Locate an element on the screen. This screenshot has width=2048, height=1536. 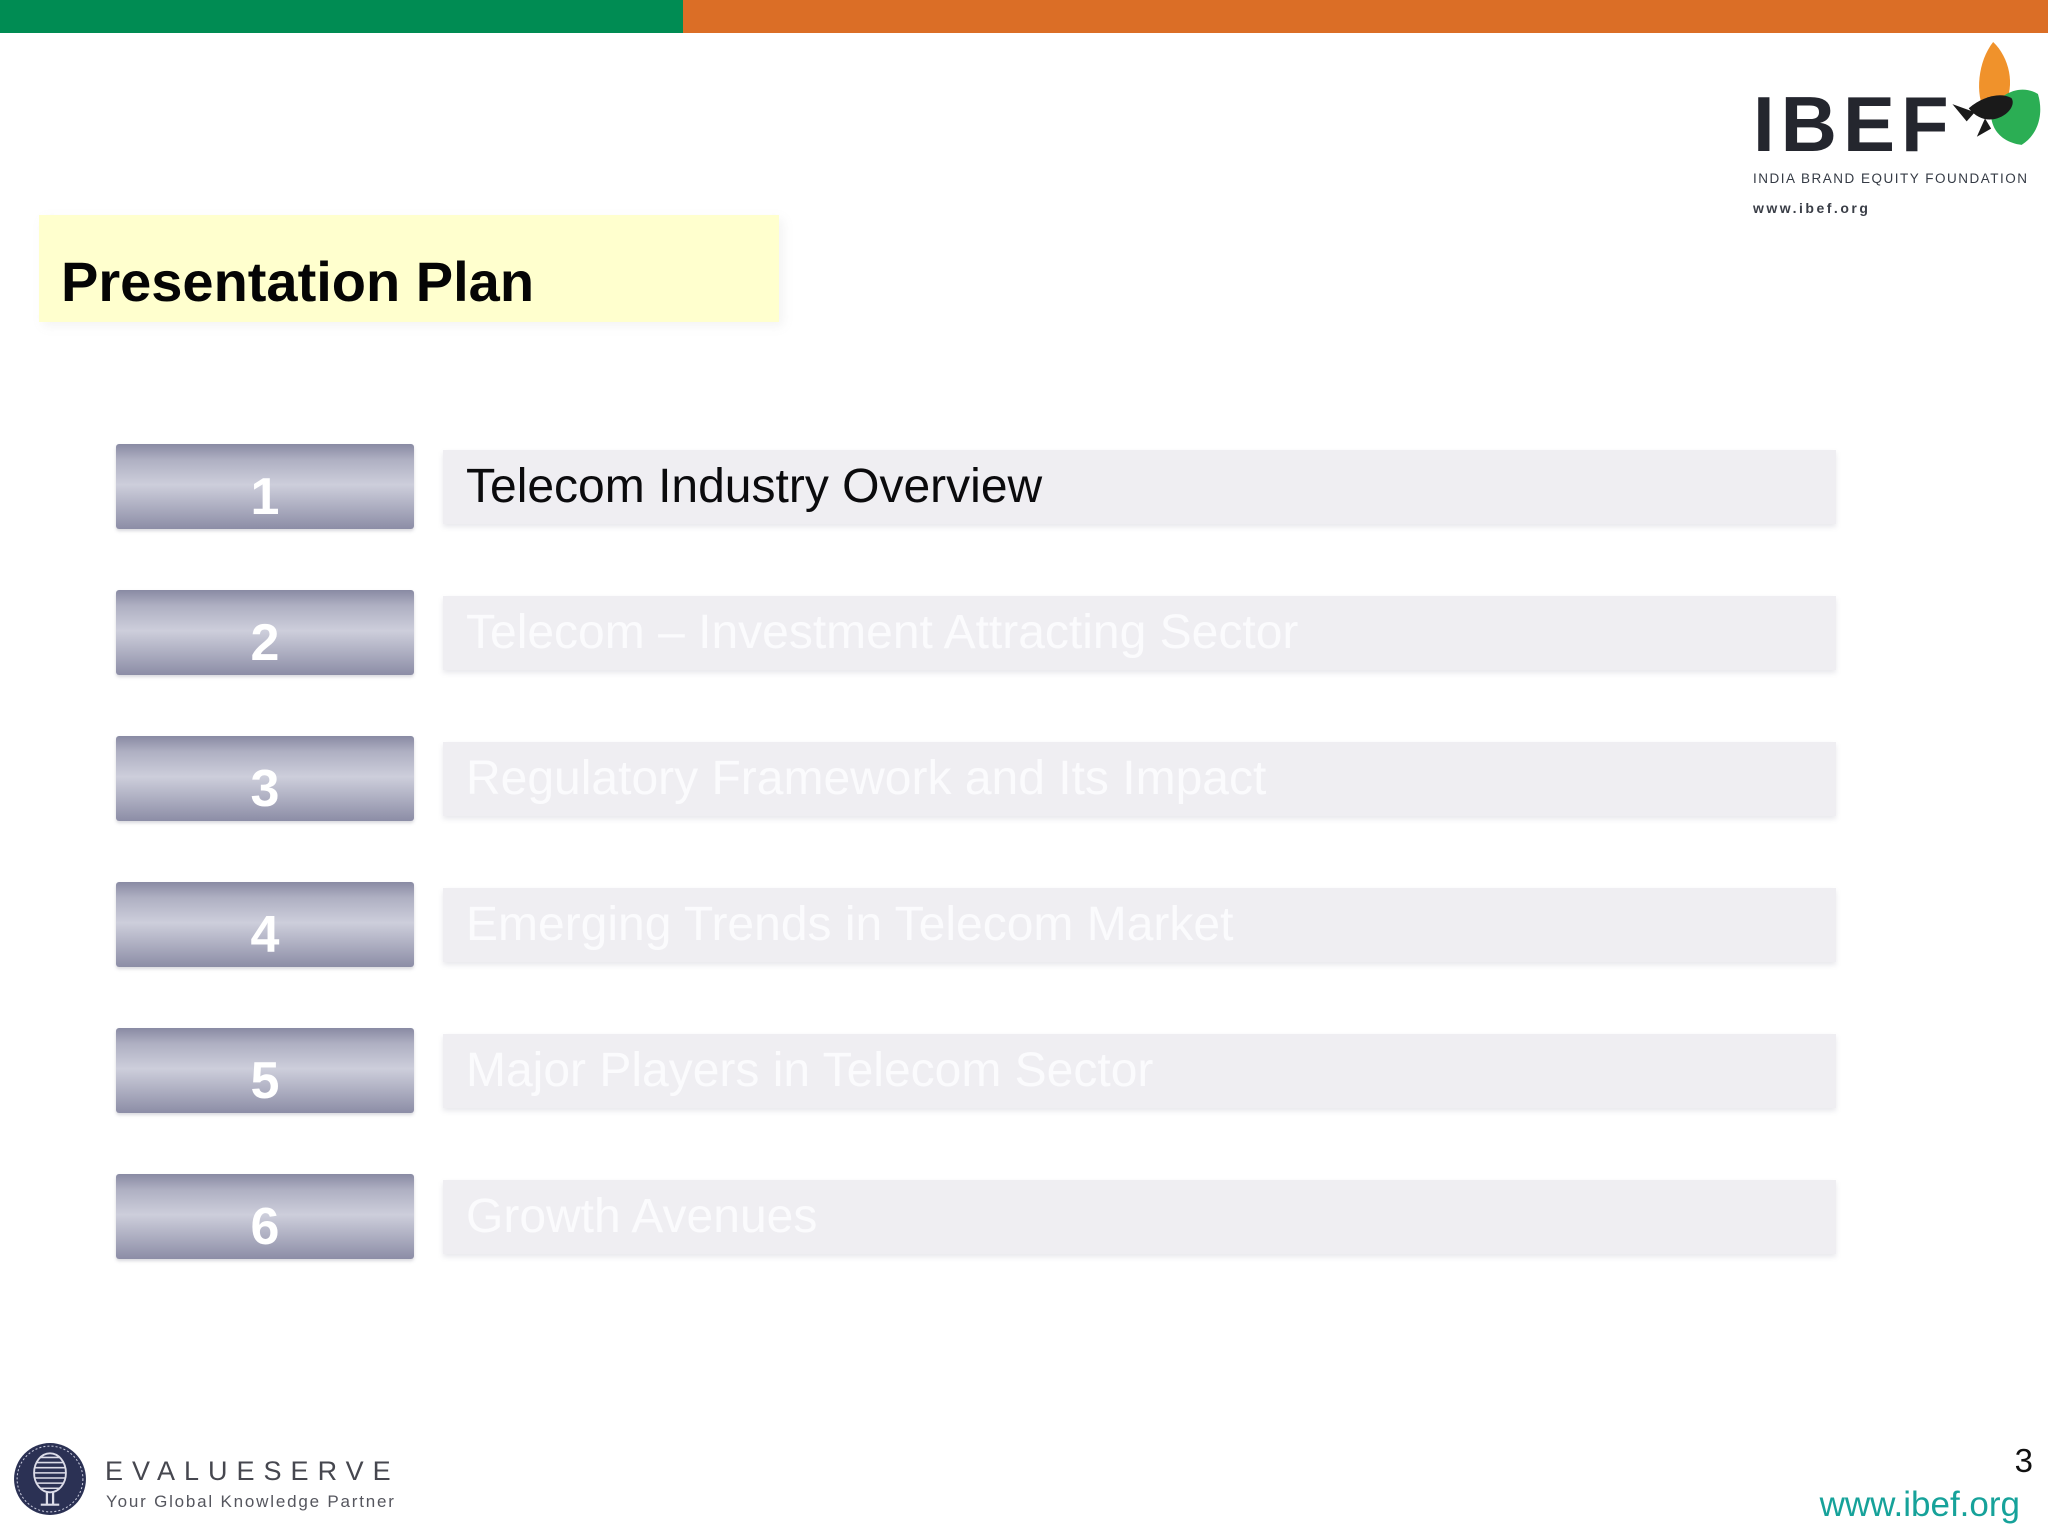
agenda-row-4: 4 Emerging Trends in Telecom Market is located at coordinates (976, 924).